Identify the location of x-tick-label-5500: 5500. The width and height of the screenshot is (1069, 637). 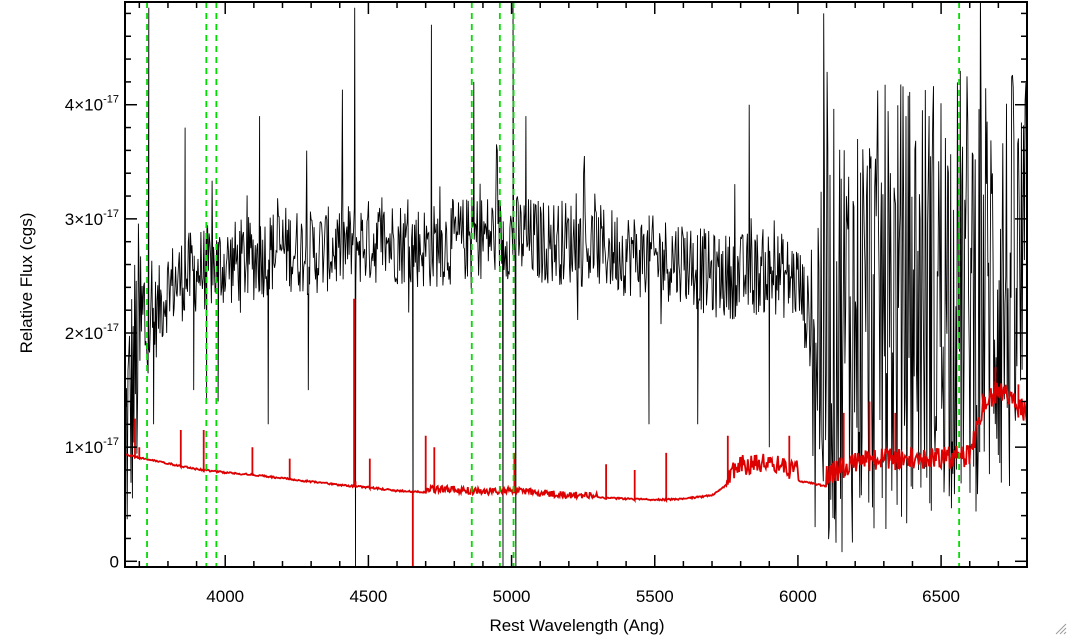
(655, 596).